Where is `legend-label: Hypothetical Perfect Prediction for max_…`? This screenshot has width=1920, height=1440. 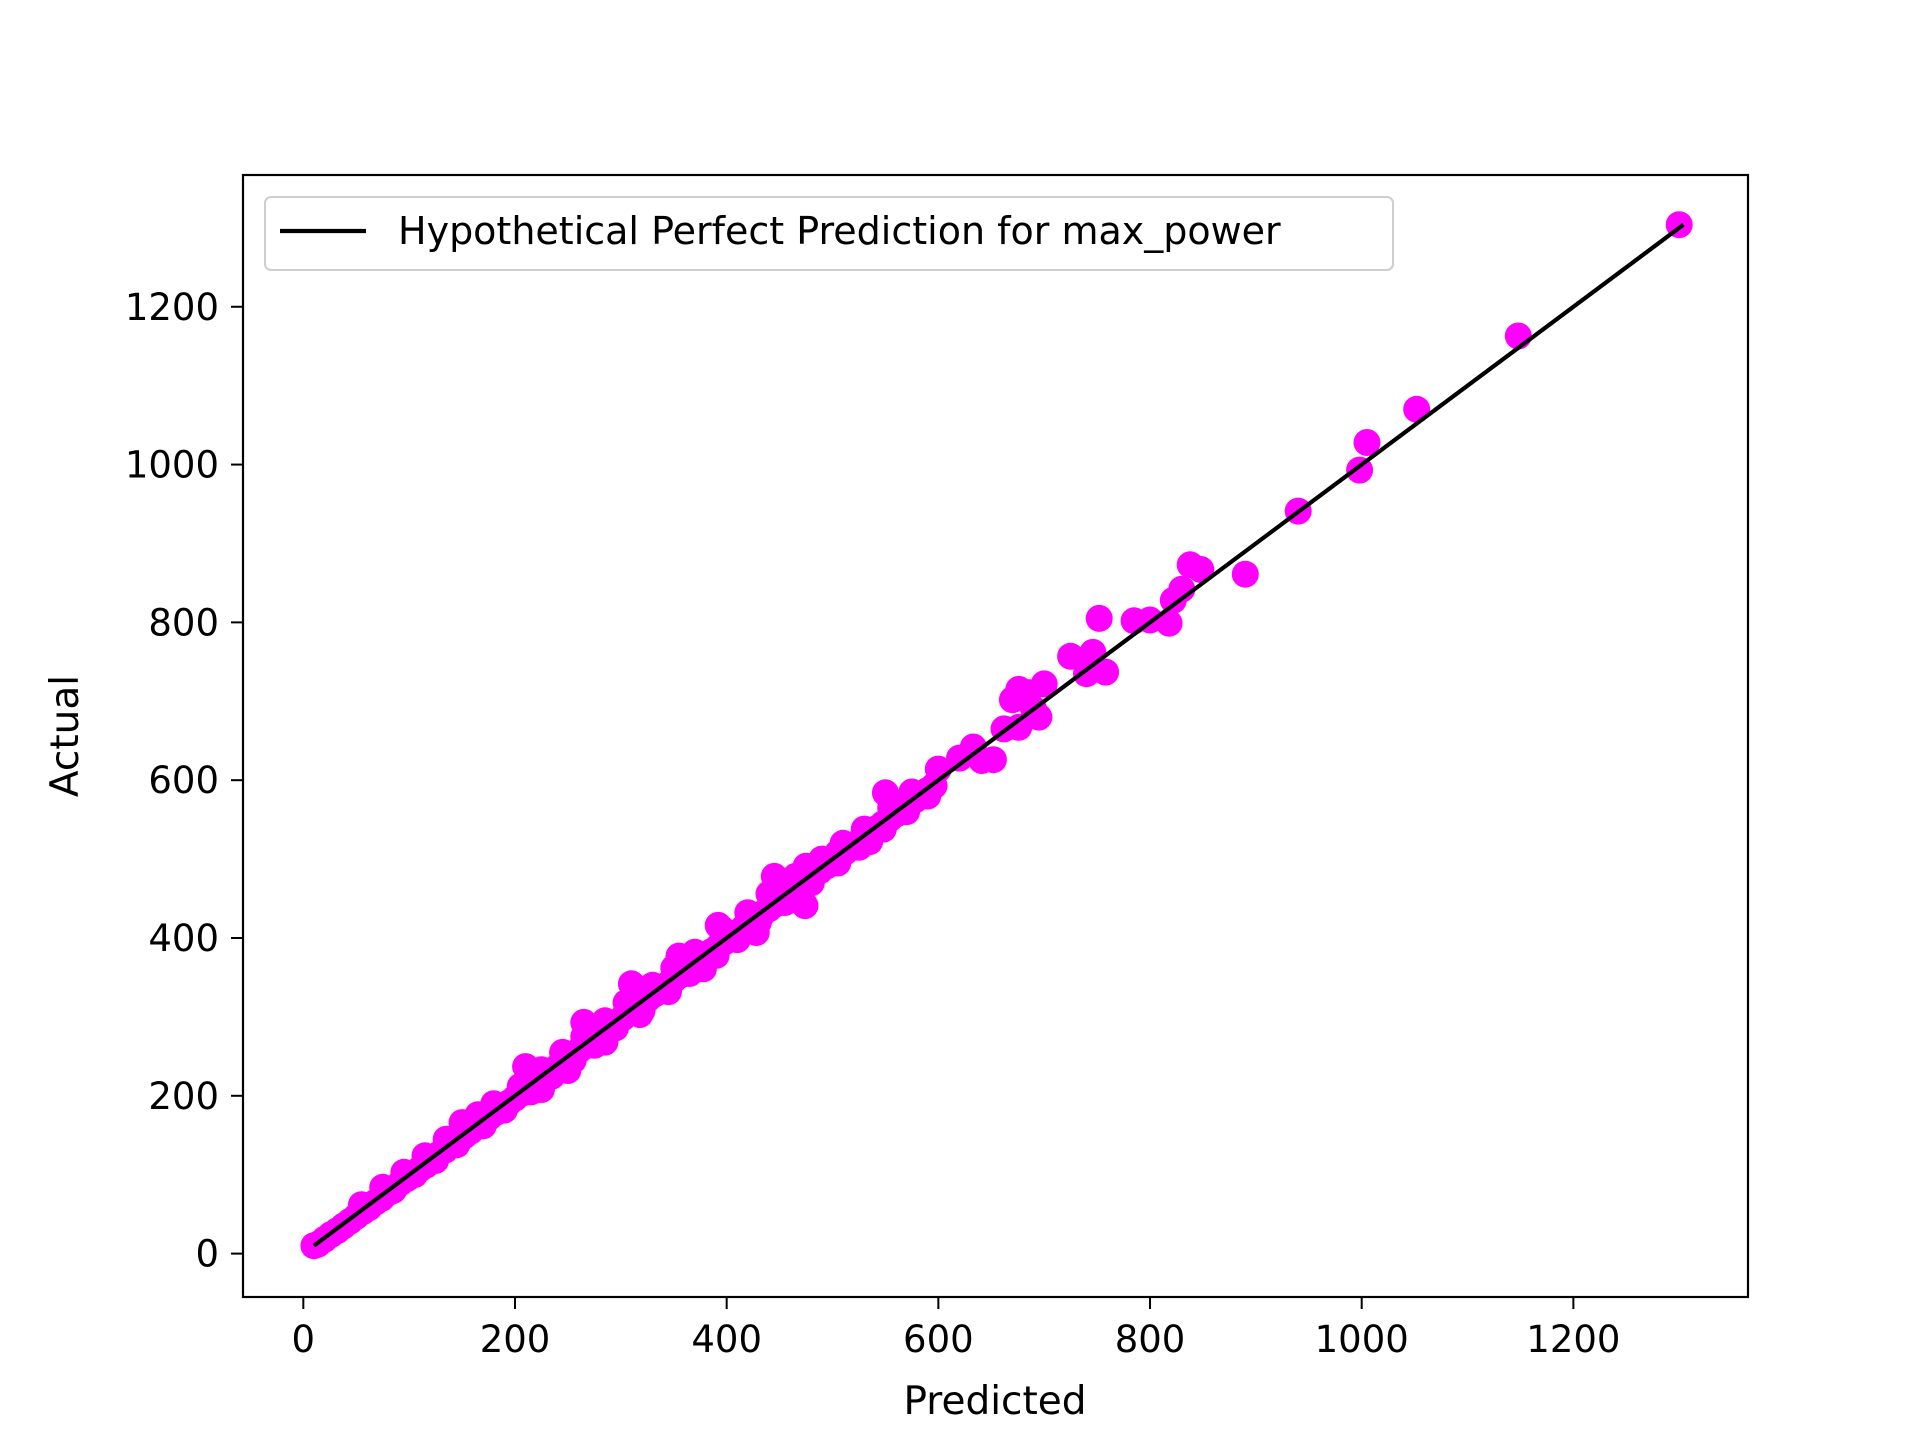 legend-label: Hypothetical Perfect Prediction for max_… is located at coordinates (839, 231).